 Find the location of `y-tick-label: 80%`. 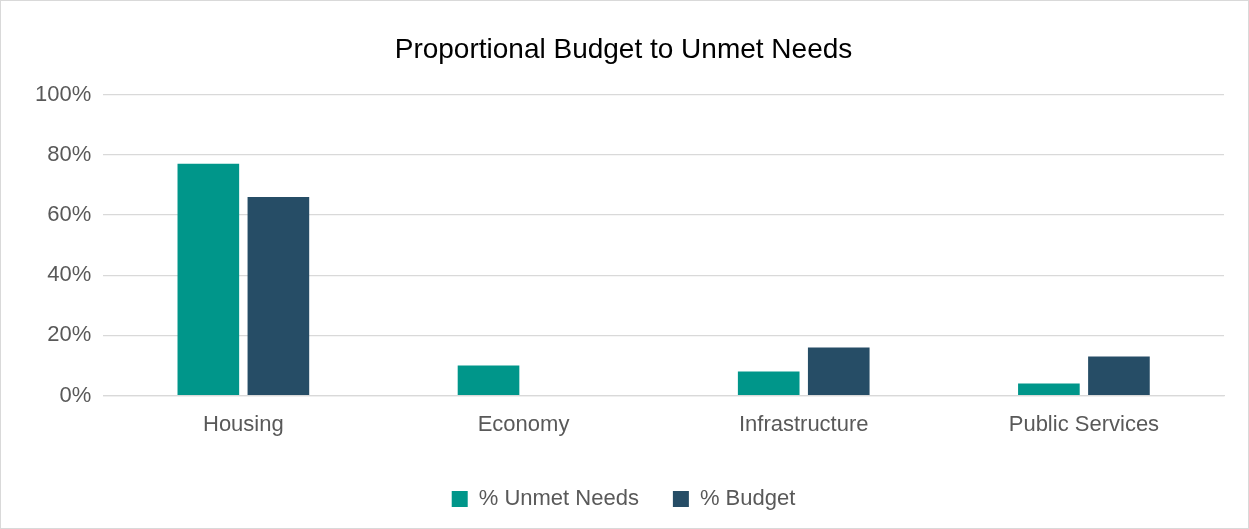

y-tick-label: 80% is located at coordinates (69, 153).